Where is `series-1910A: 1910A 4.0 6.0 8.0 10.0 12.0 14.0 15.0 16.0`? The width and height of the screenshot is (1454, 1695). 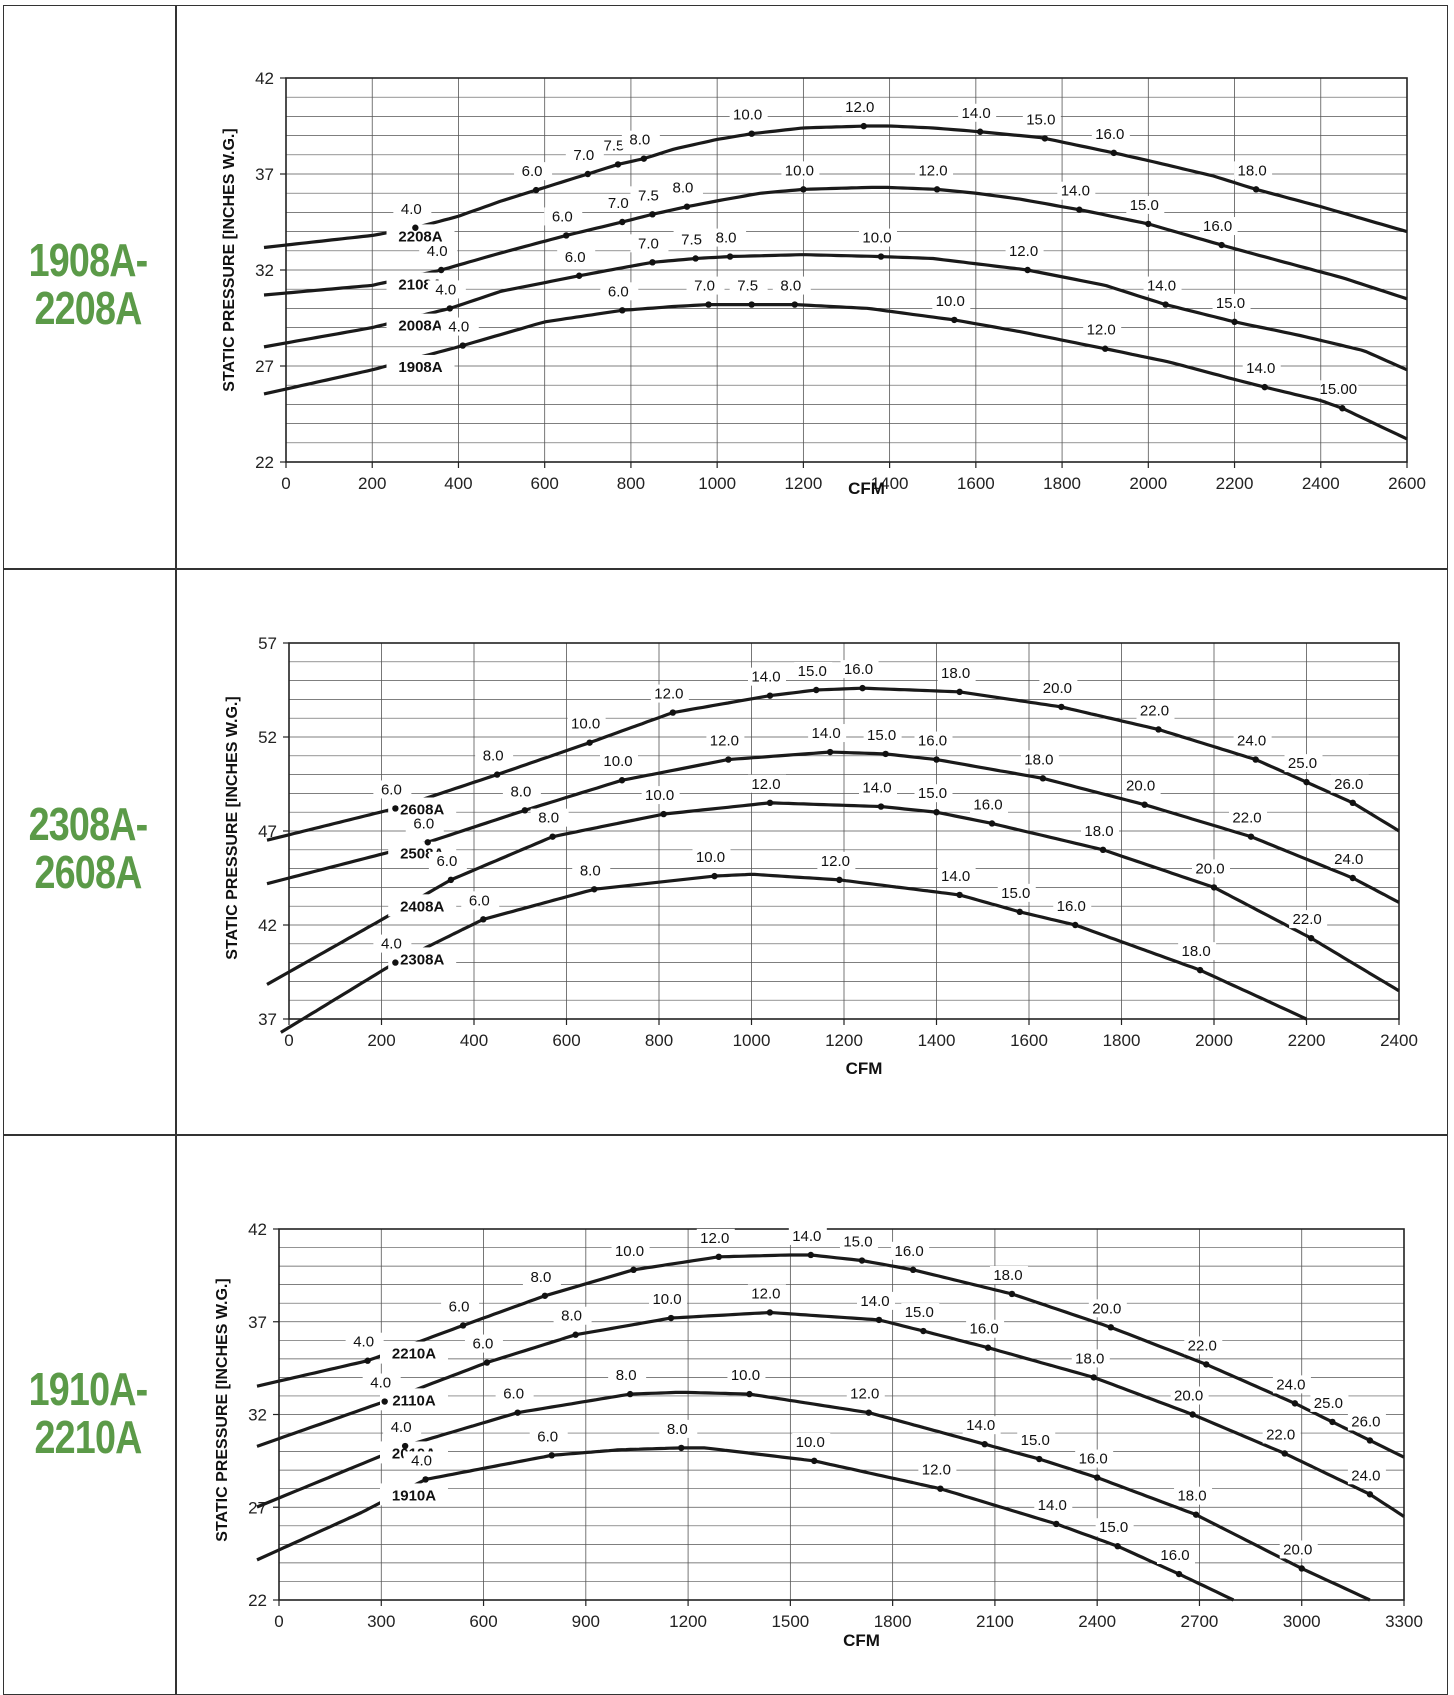 series-1910A: 1910A 4.0 6.0 8.0 10.0 12.0 14.0 15.0 16.0 is located at coordinates (745, 1510).